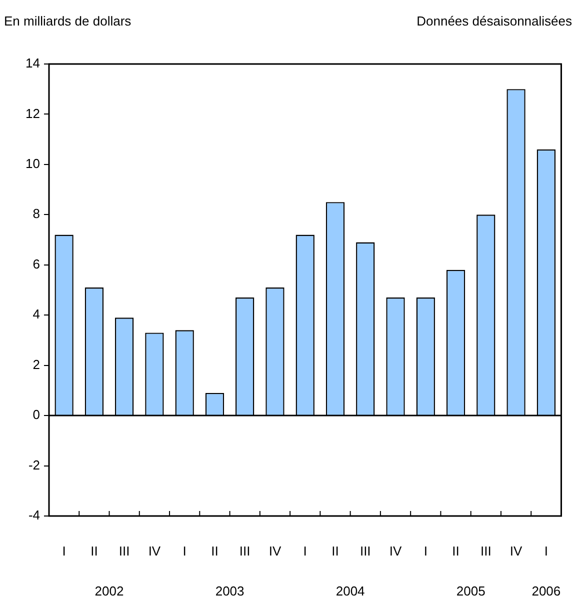 This screenshot has height=603, width=576. Describe the element at coordinates (33, 164) in the screenshot. I see `y-tick-label: 10` at that location.